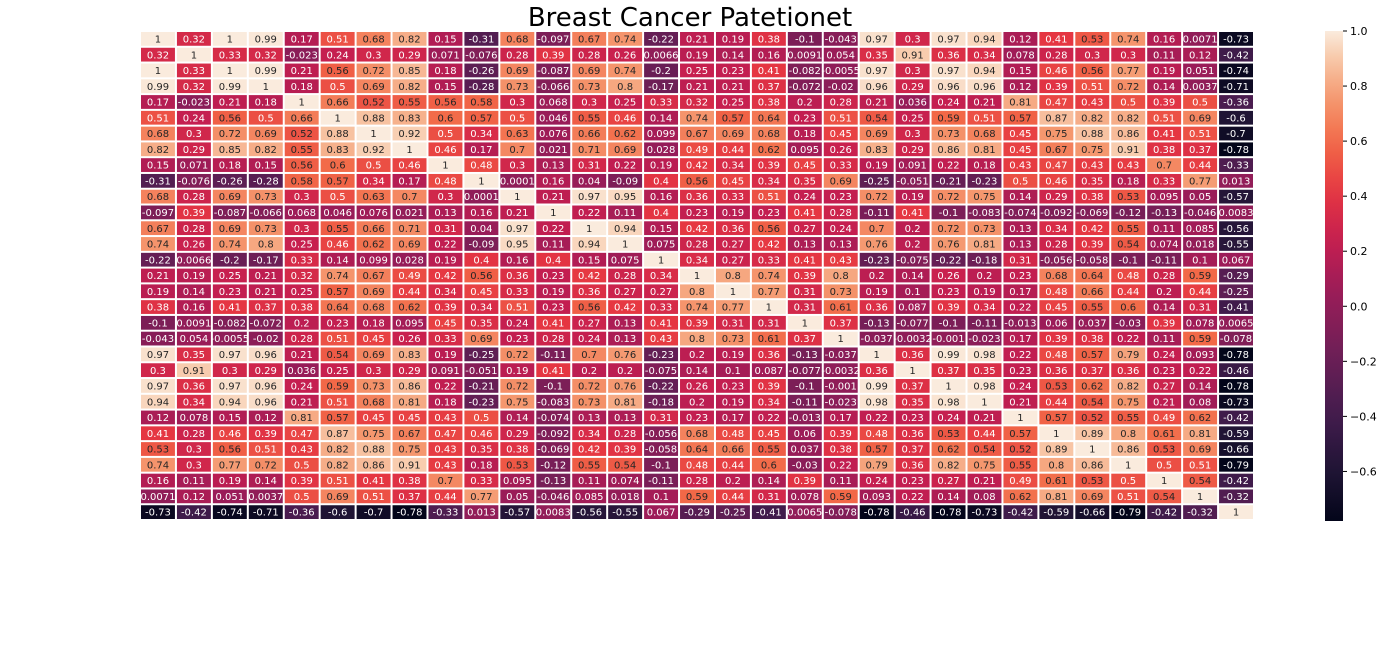 The width and height of the screenshot is (1388, 660). Describe the element at coordinates (302, 181) in the screenshot. I see `heatmap-cell-label: 0.58` at that location.